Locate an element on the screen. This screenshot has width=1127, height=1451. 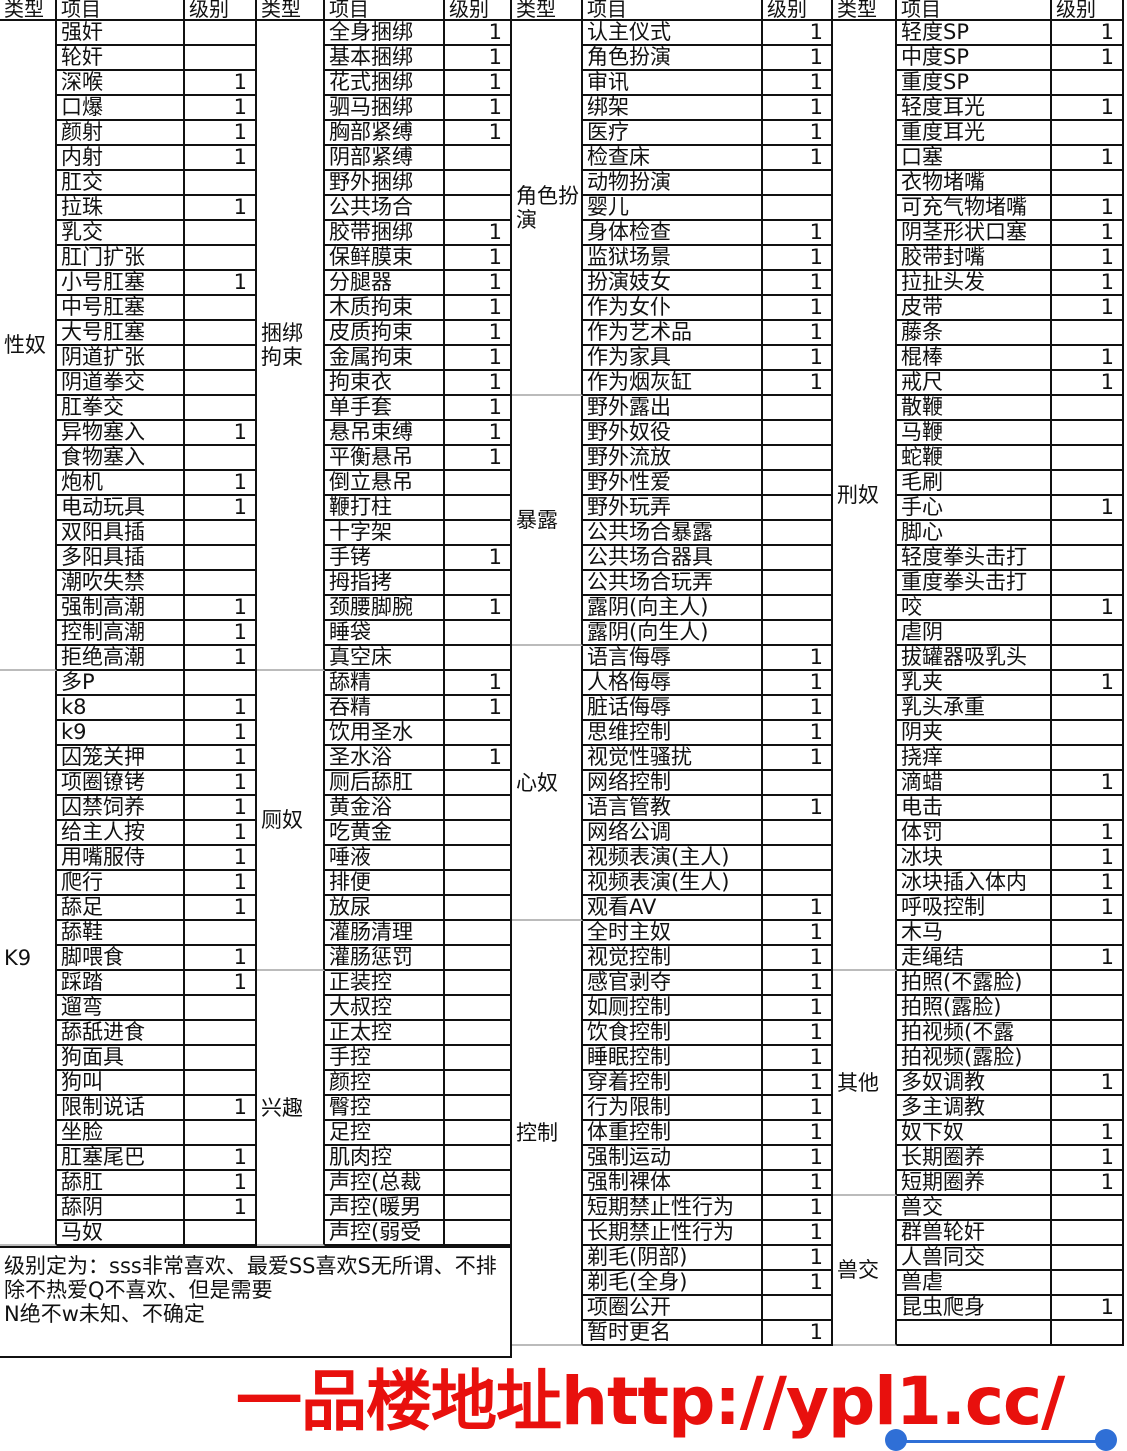
table-row-item: 肛门扩张 is located at coordinates (121, 258).